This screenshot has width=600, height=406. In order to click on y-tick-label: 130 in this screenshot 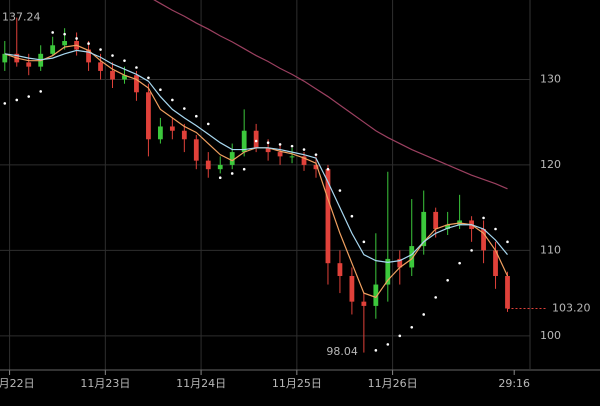, I will do `click(550, 78)`.